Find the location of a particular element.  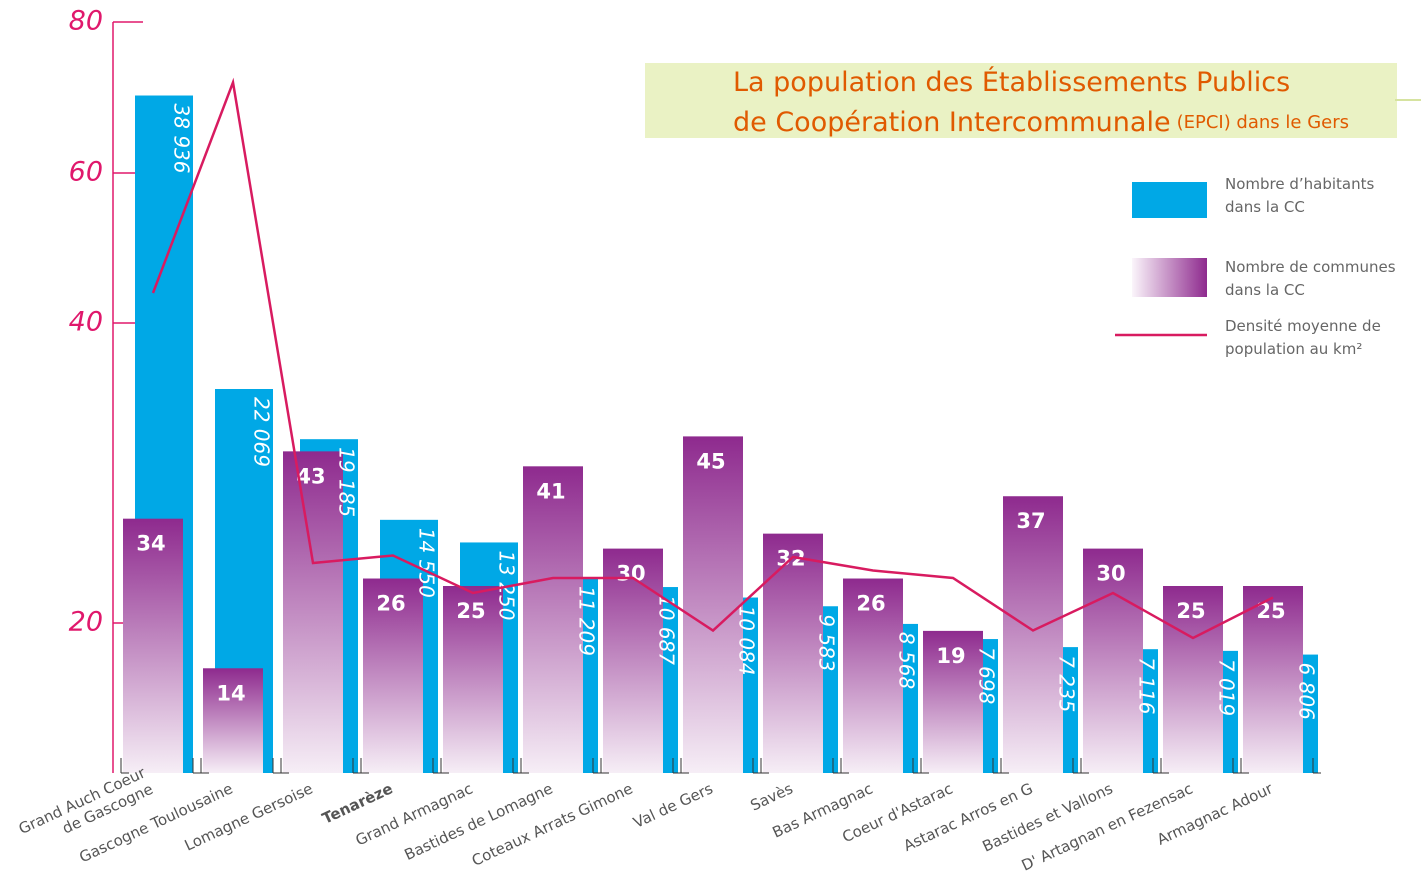

population-label: 7 116 is located at coordinates (1147, 685).